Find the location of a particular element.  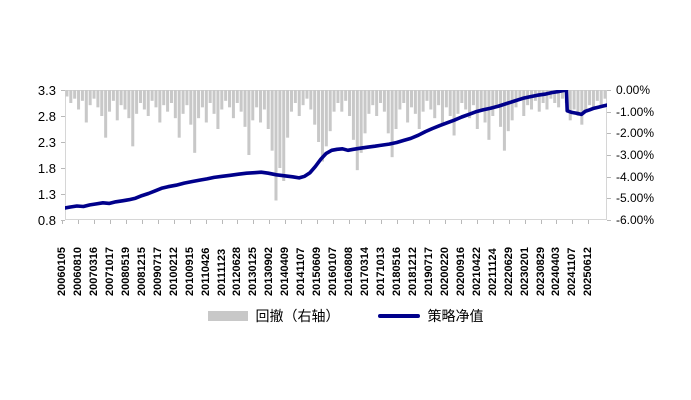

x-axis-tick-label: 20081215 is located at coordinates (141, 271).